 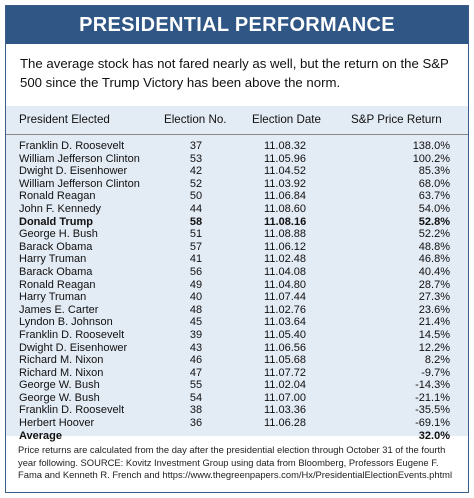 What do you see at coordinates (237, 436) in the screenshot?
I see `average-row: Average 32.0%` at bounding box center [237, 436].